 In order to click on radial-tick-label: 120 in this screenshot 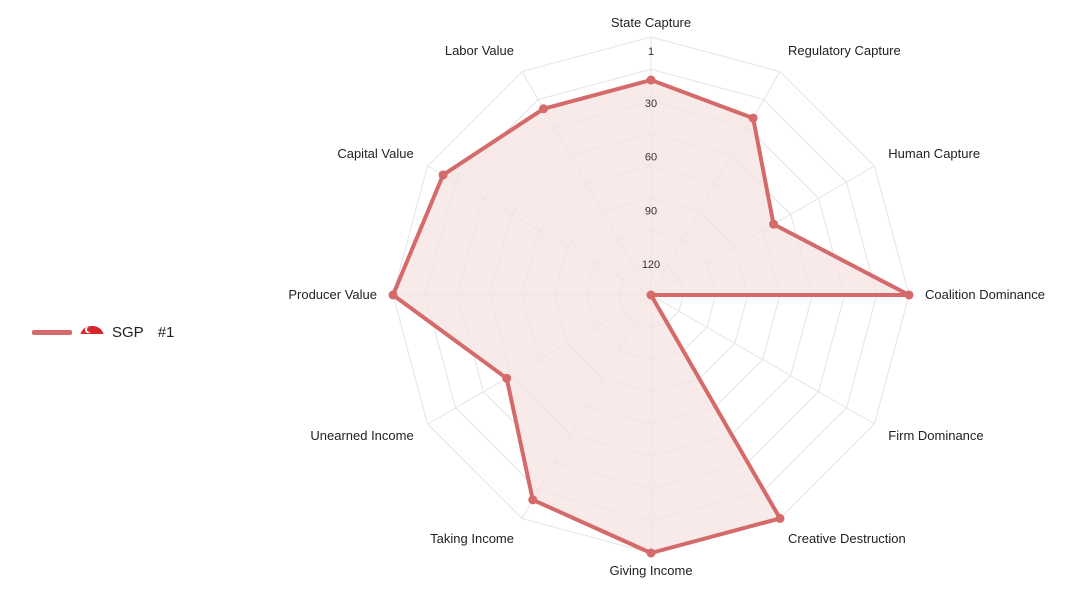, I will do `click(651, 265)`.